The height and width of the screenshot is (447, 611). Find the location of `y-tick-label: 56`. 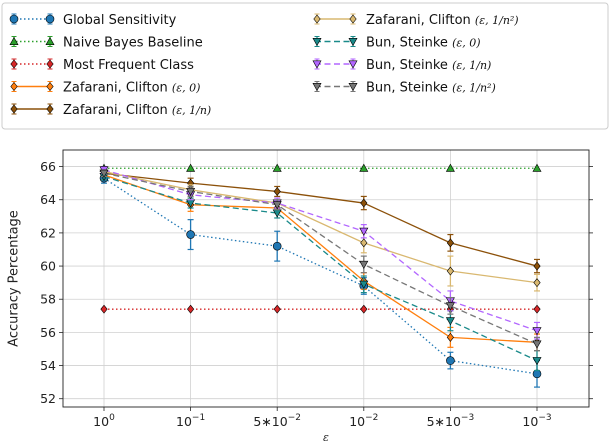

y-tick-label: 56 is located at coordinates (48, 332).